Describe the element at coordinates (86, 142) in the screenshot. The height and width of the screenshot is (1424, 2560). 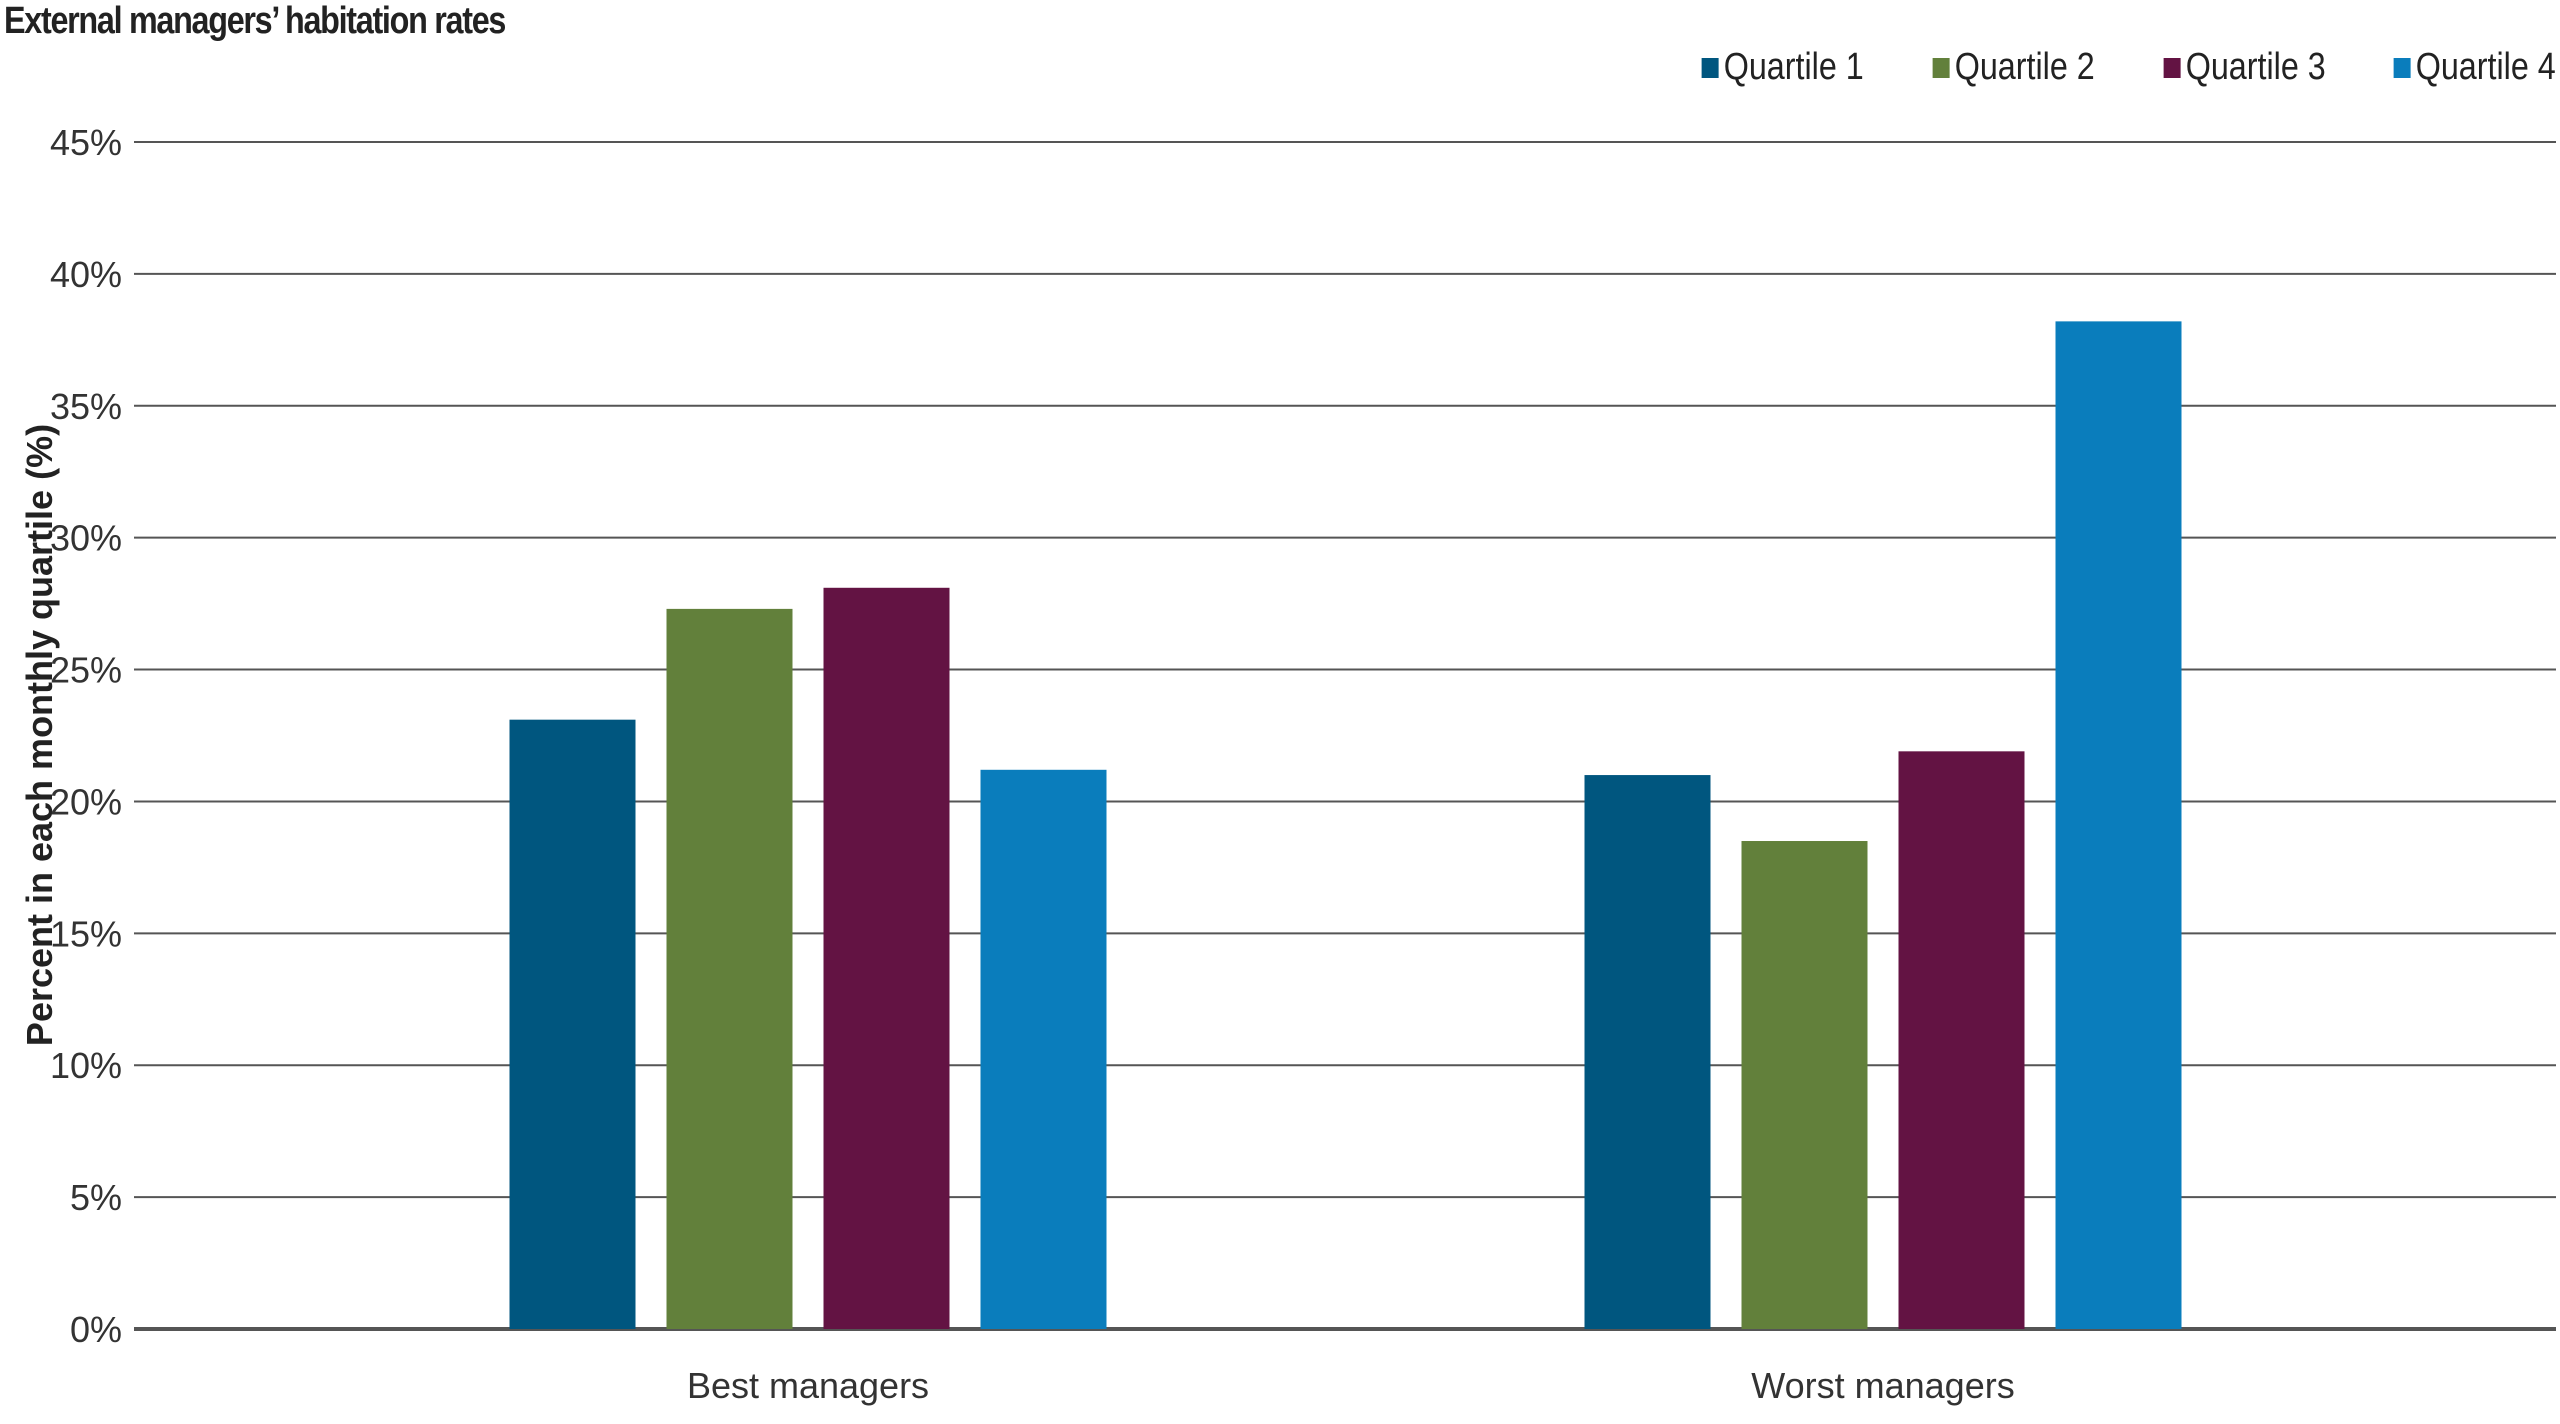
I see `y-tick-label: 45%` at that location.